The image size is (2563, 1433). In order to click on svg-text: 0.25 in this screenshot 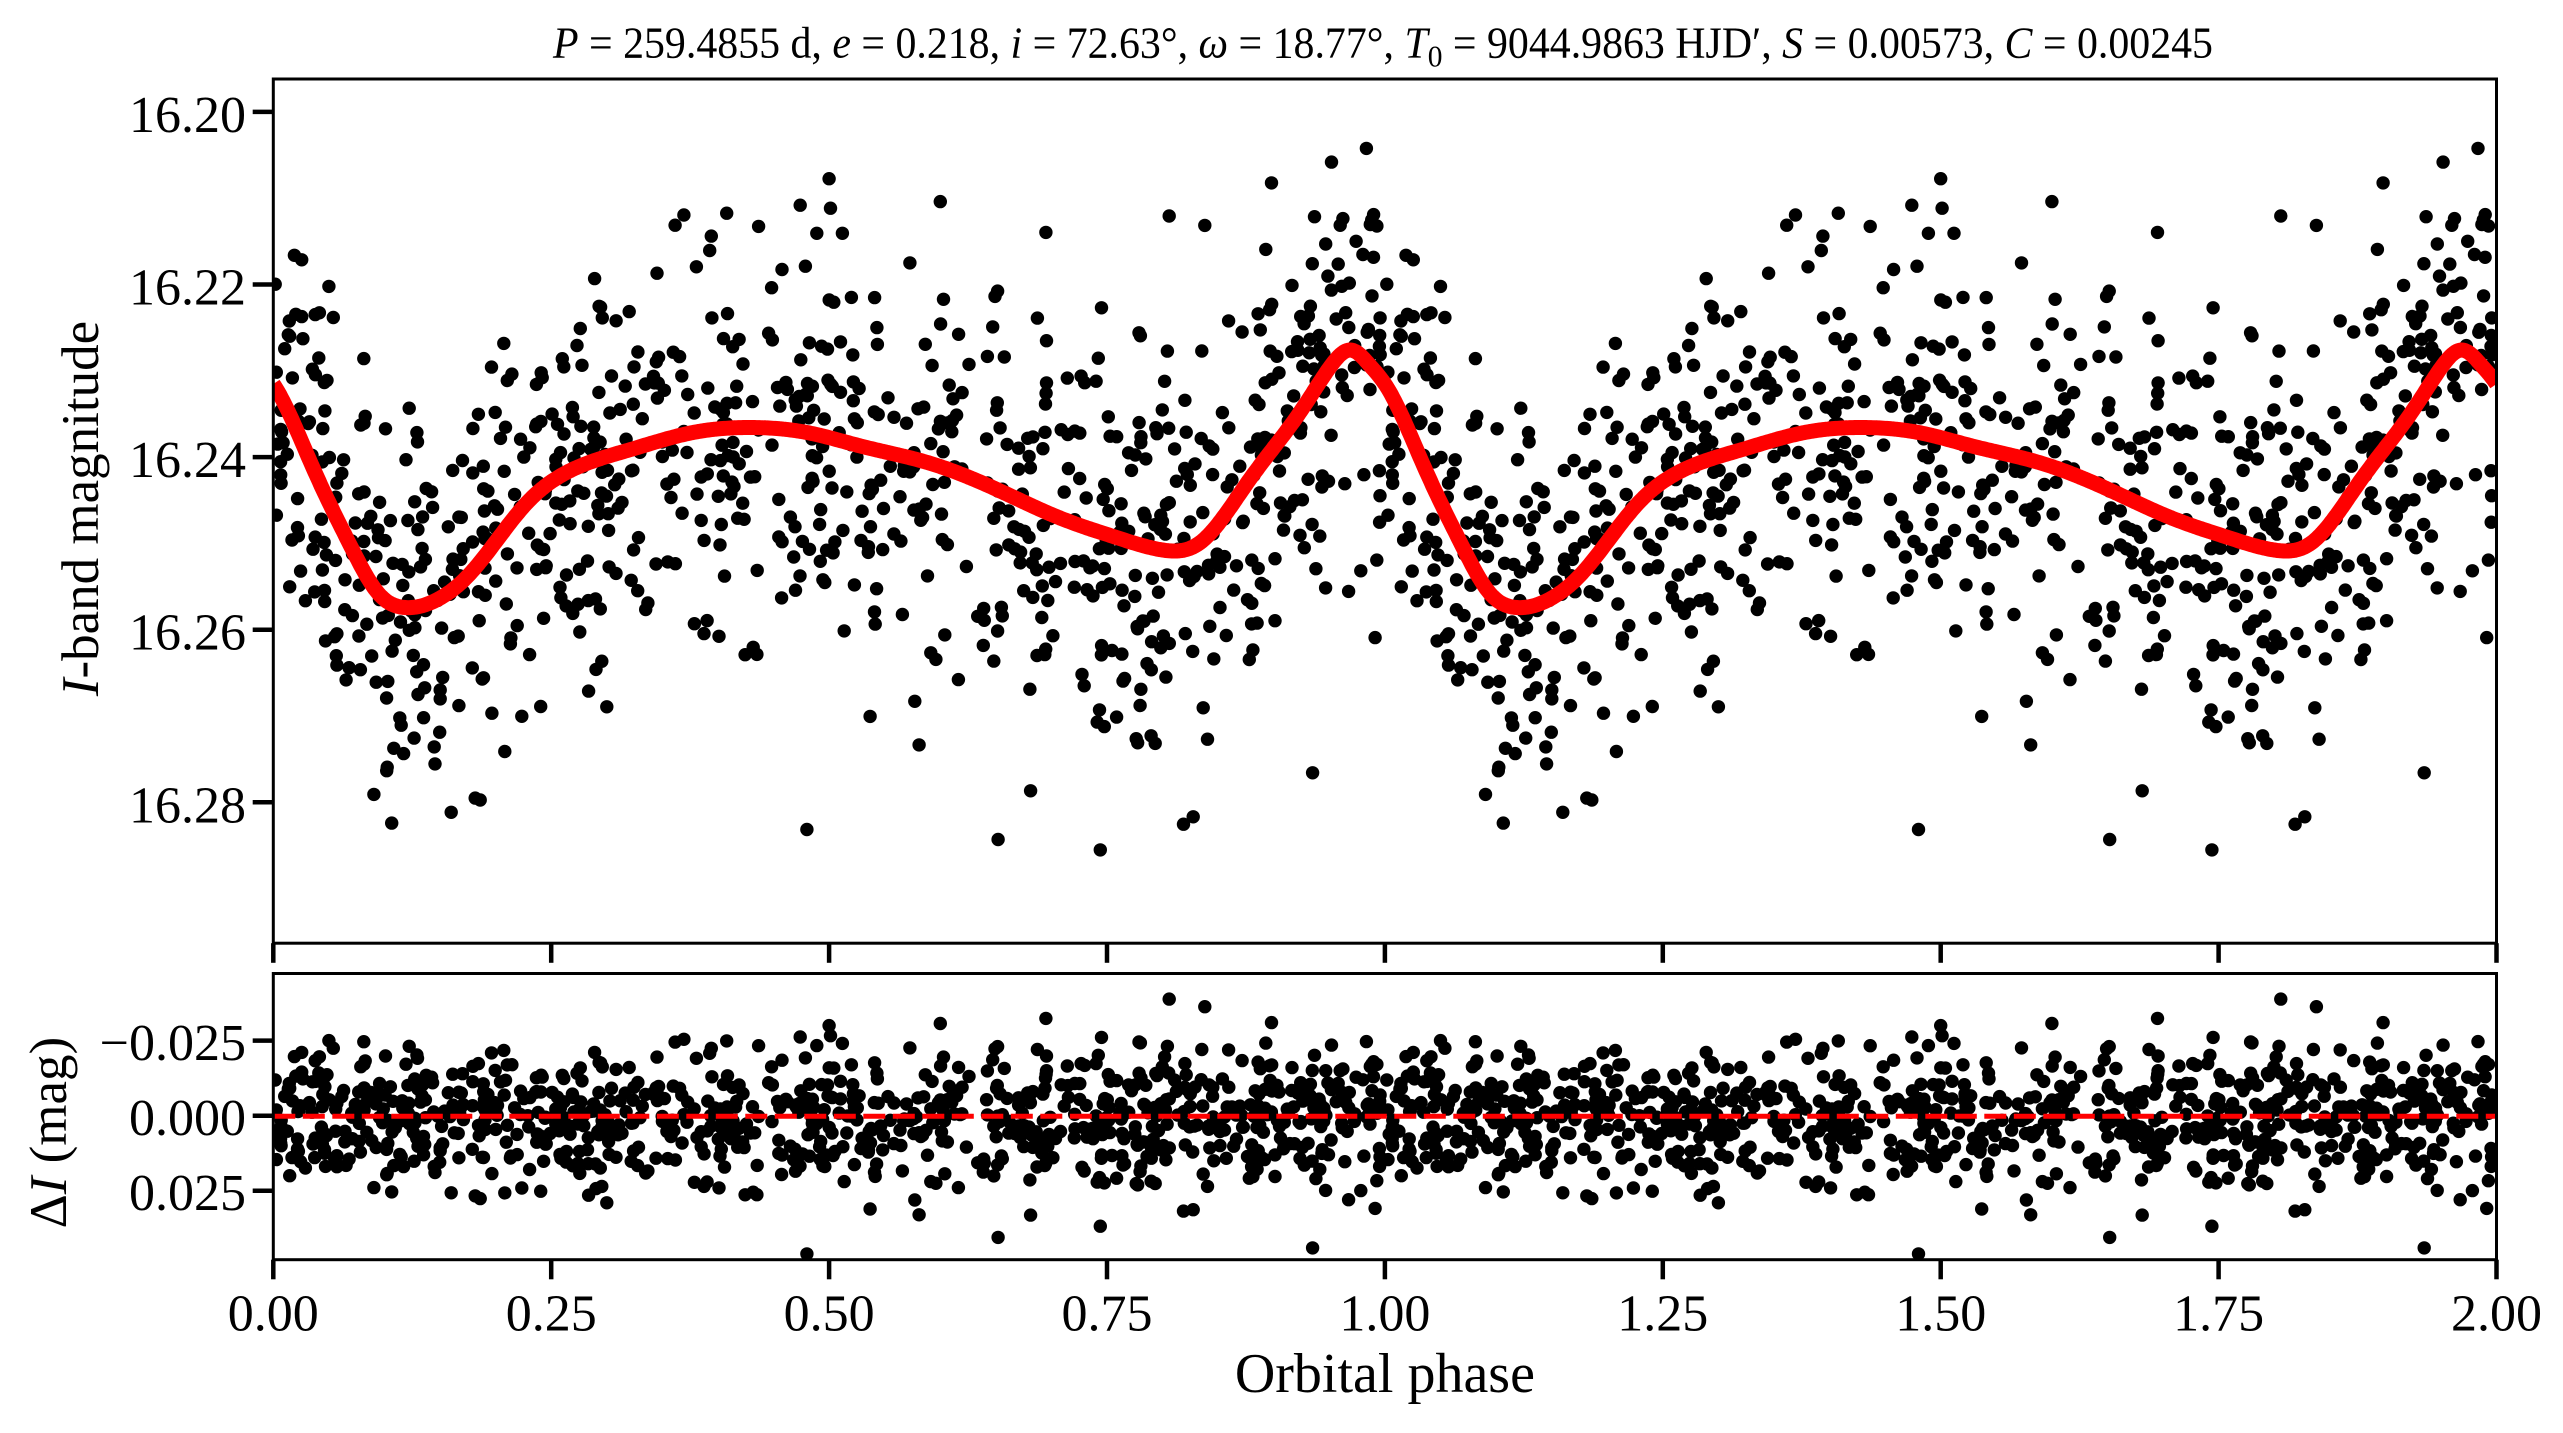, I will do `click(551, 1314)`.